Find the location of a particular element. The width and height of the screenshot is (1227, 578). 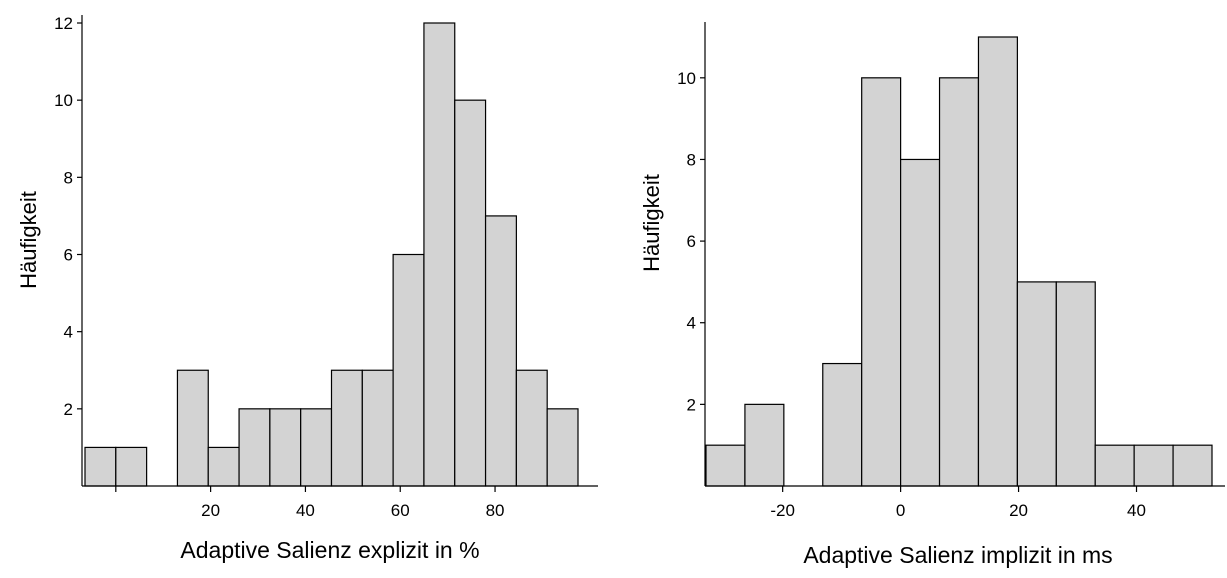

y-tick-label: 12 is located at coordinates (63, 23).